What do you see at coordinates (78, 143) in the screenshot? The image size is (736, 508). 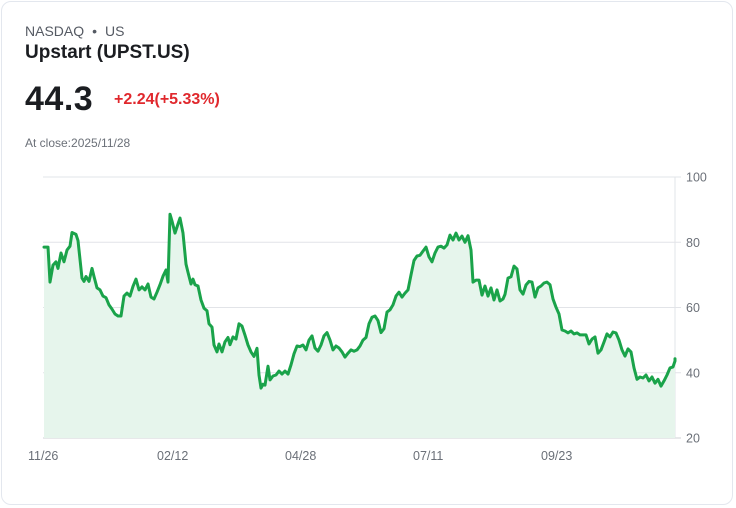 I see `close-timestamp: At close:2025/11/28` at bounding box center [78, 143].